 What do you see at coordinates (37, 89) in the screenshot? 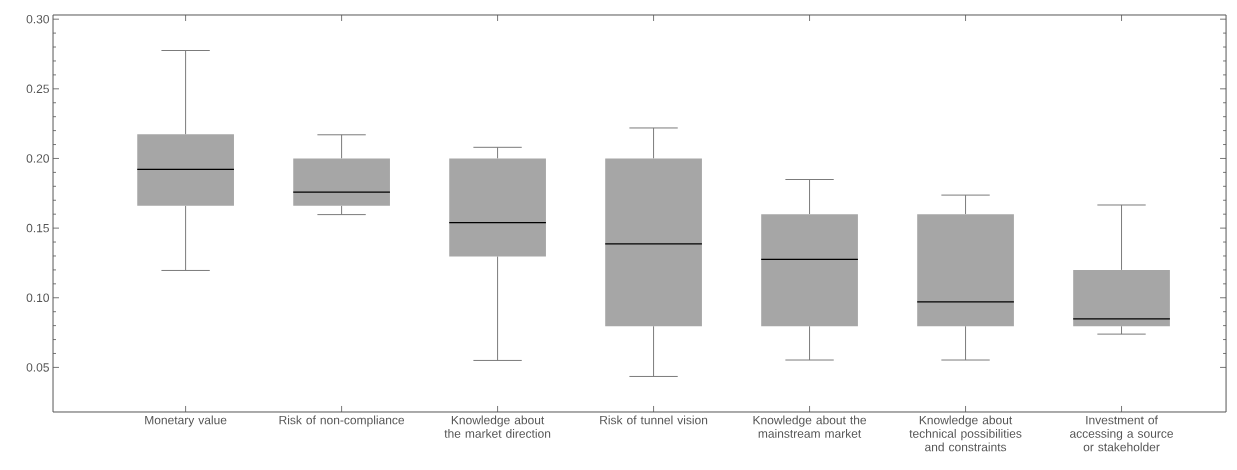
I see `y-tick-label: 0.25` at bounding box center [37, 89].